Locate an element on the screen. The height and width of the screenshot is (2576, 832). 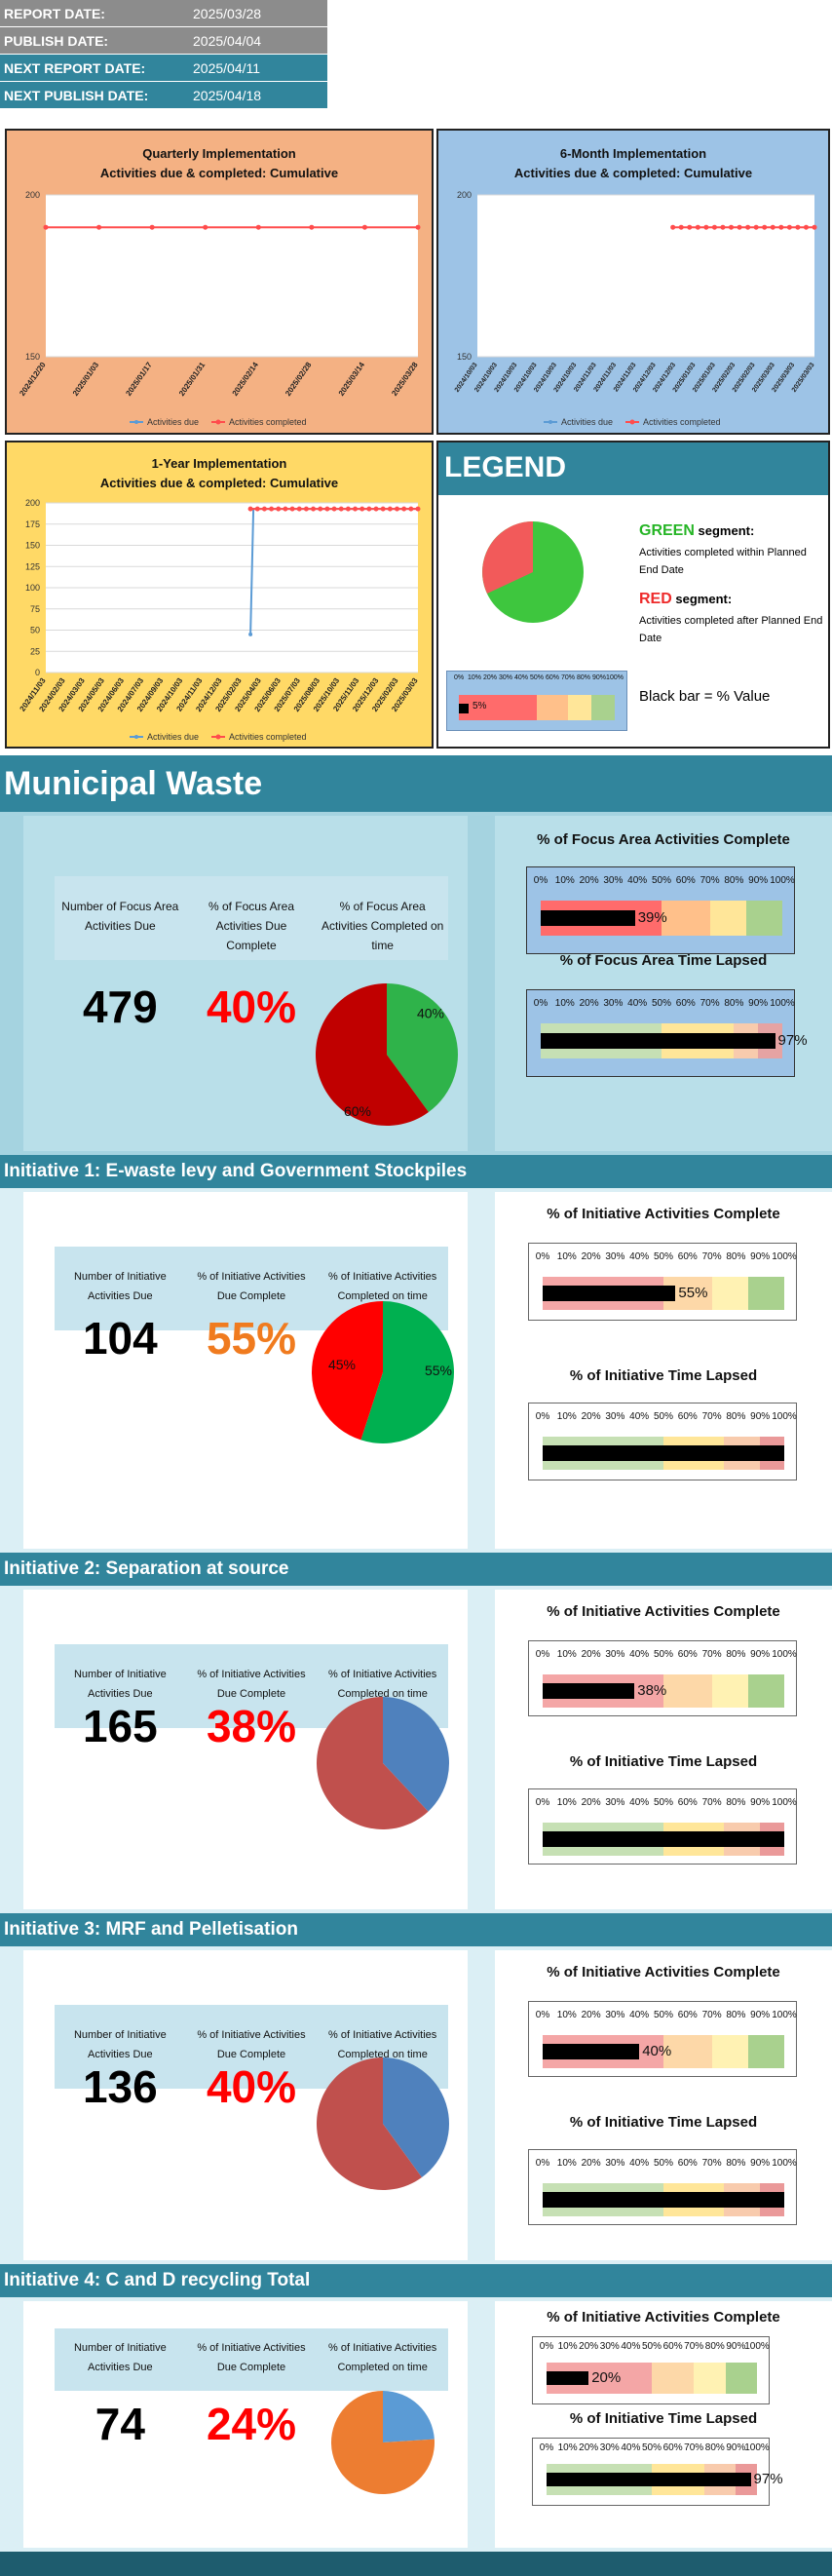
plot-area is located at coordinates (232, 276).